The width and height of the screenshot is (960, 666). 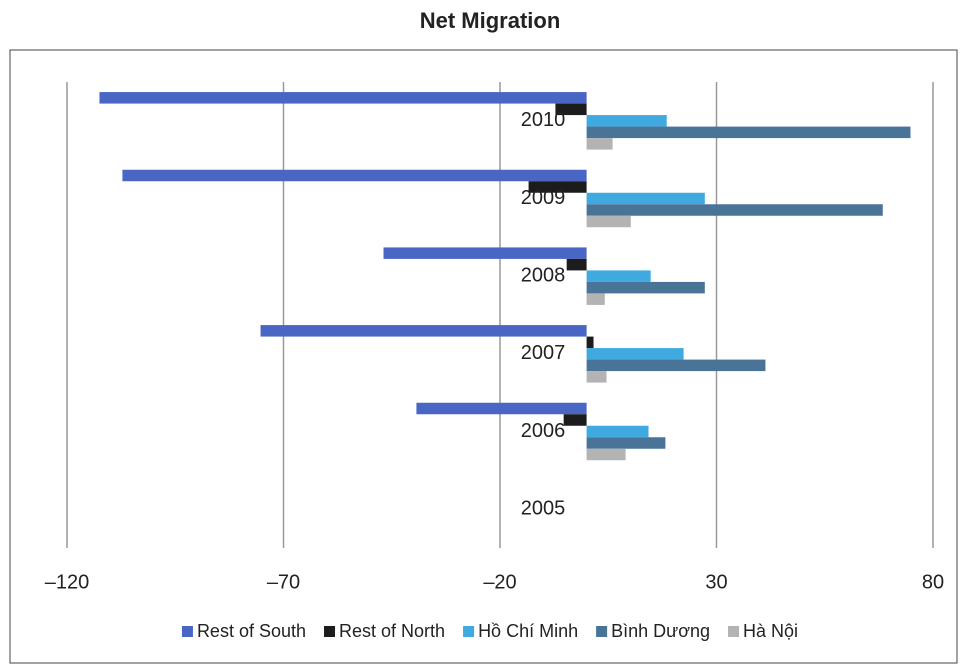 I want to click on x-tick-label: –20, so click(x=499, y=582).